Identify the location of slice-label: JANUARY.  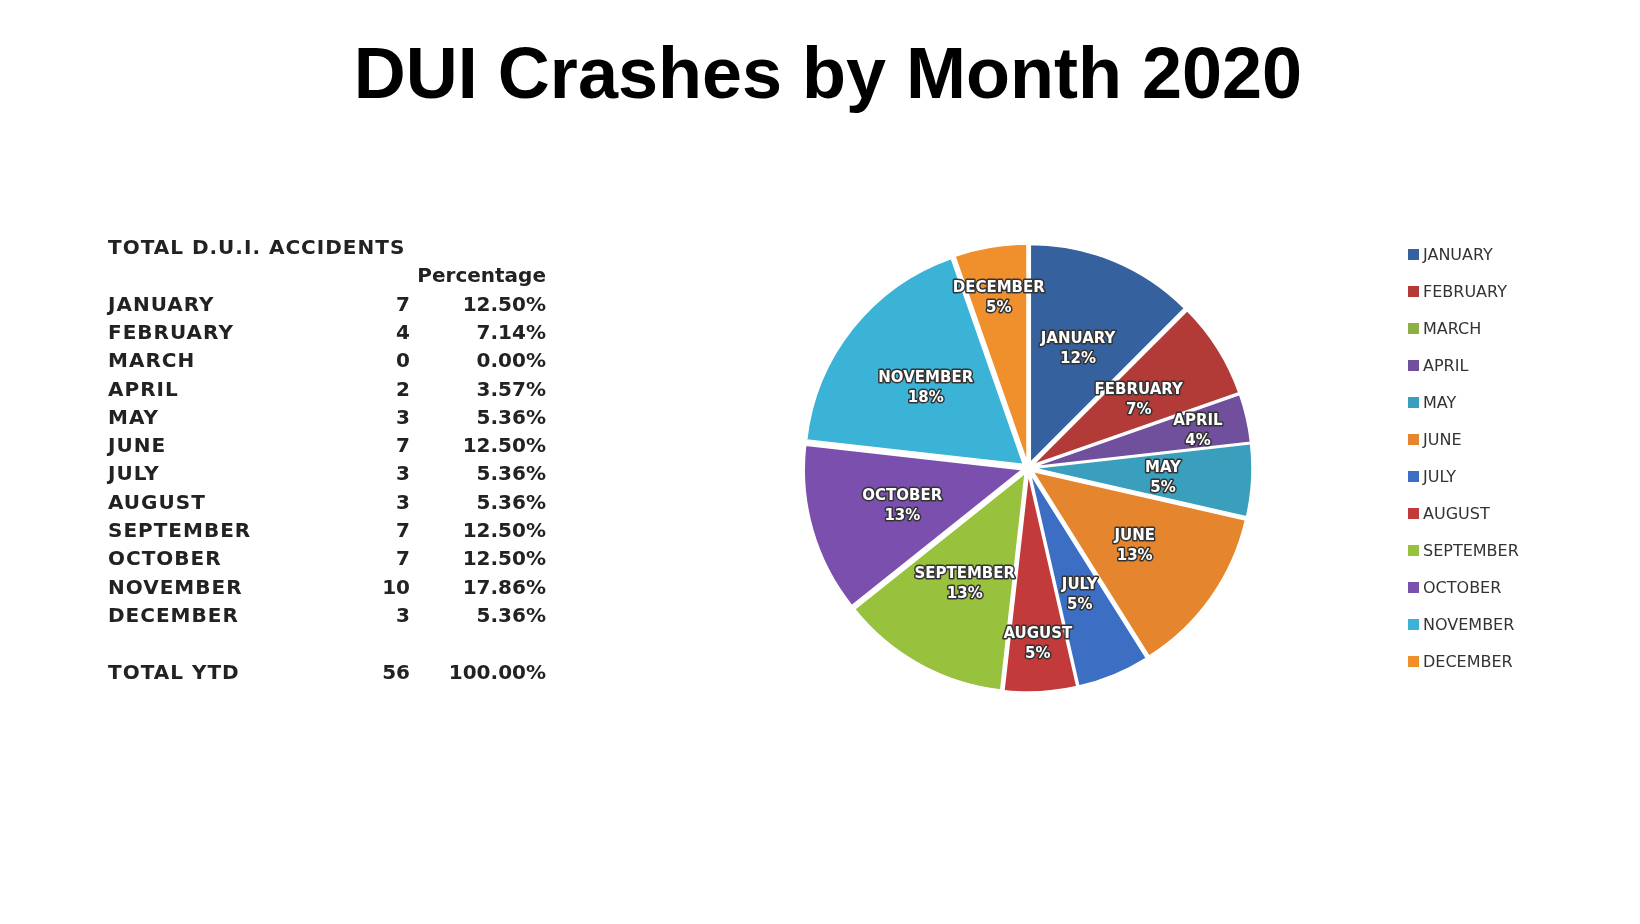
(1078, 338).